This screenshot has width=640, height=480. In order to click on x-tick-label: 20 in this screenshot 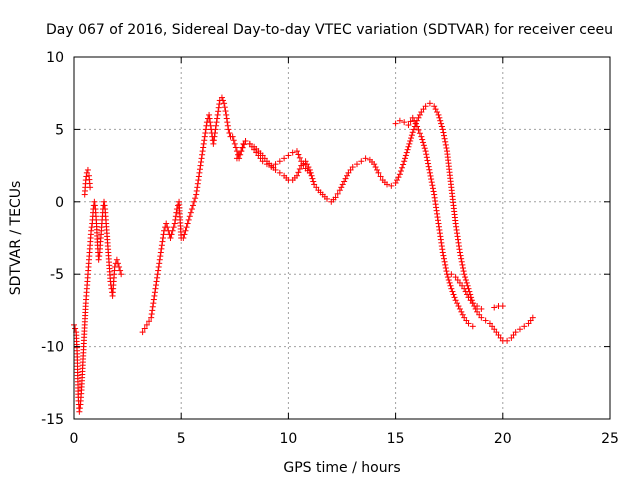, I will do `click(503, 439)`.